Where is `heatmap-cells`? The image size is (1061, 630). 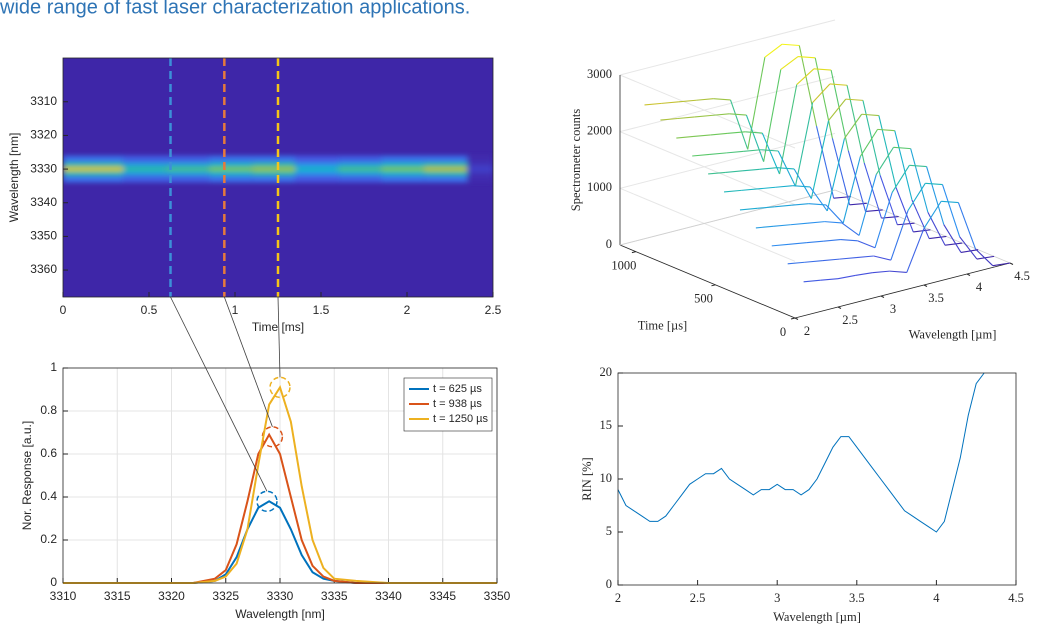
heatmap-cells is located at coordinates (278, 169).